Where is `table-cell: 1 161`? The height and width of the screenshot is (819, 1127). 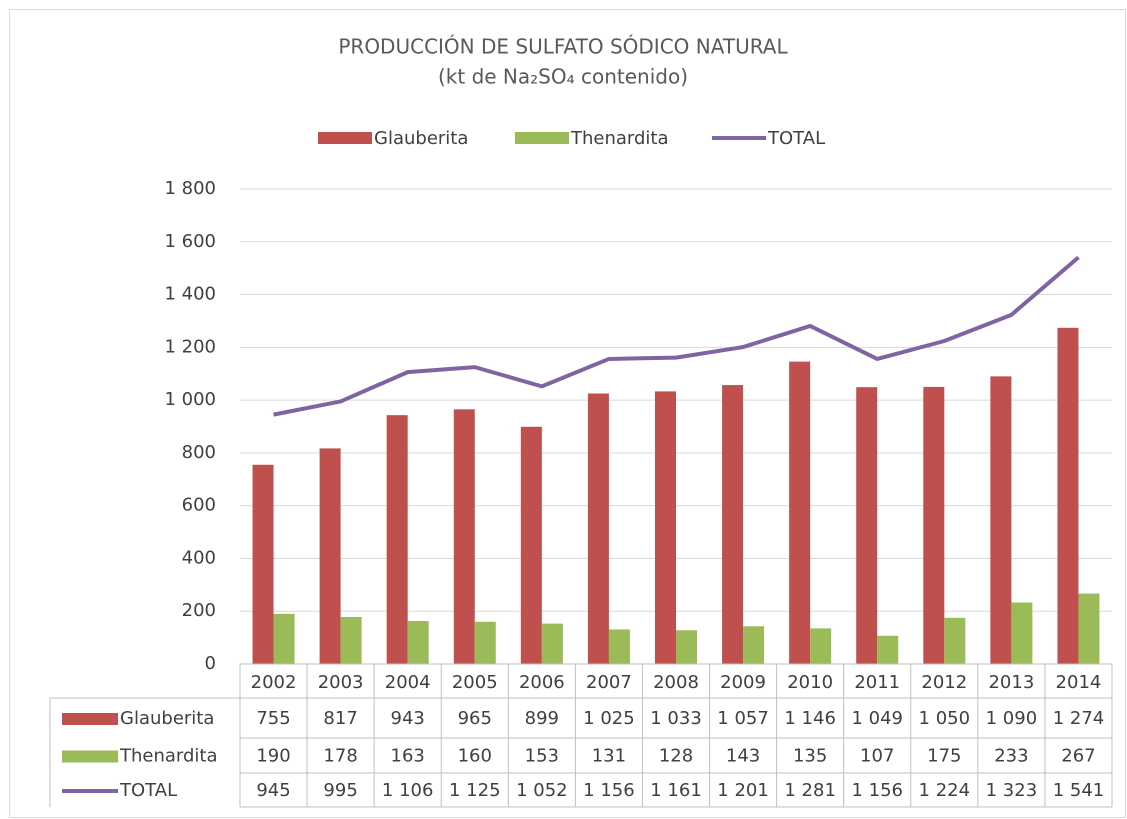
table-cell: 1 161 is located at coordinates (676, 790).